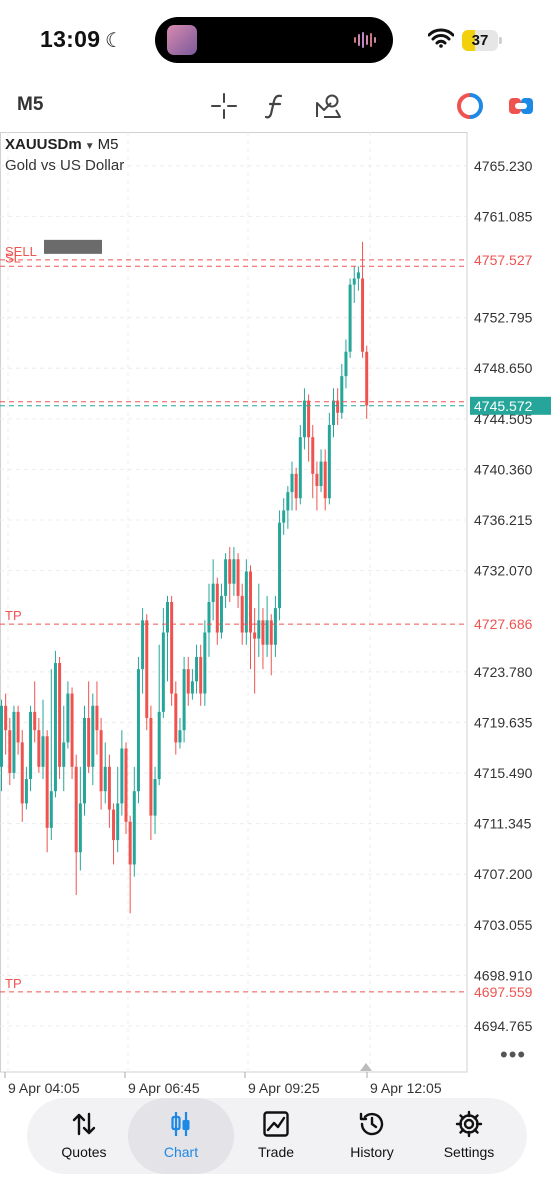 This screenshot has width=553, height=1200. I want to click on objects-shapes-icon, so click(328, 106).